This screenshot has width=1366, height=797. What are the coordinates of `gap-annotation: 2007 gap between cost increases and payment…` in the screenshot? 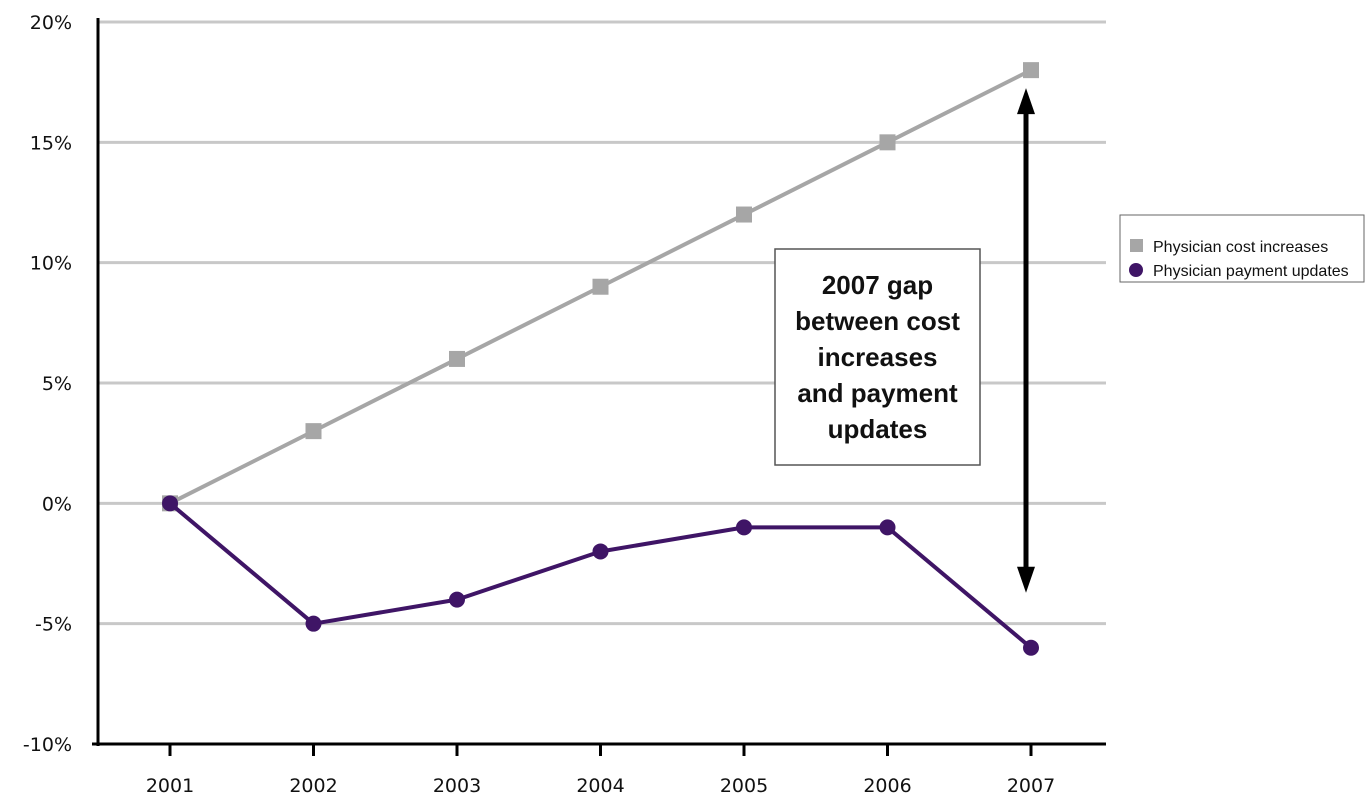 It's located at (904, 340).